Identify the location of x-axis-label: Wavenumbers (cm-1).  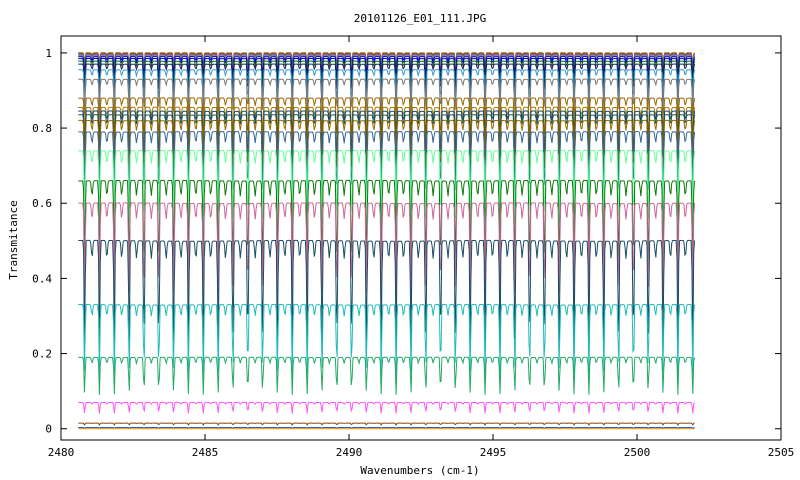
(419, 470).